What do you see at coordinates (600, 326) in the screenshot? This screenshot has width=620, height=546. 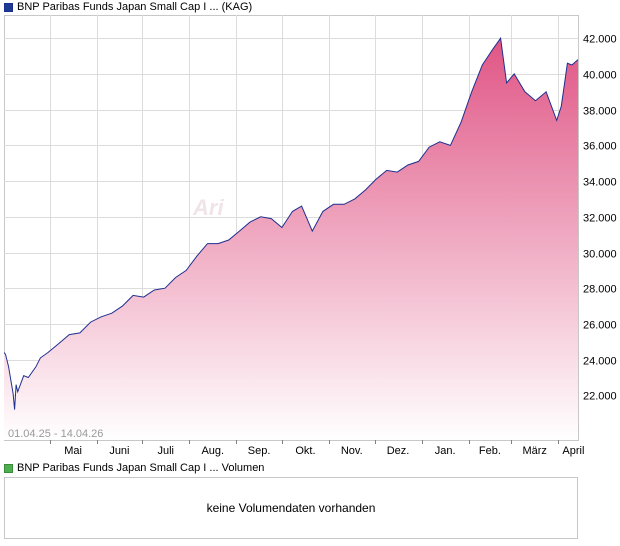 I see `y-tick-label: 26.000` at bounding box center [600, 326].